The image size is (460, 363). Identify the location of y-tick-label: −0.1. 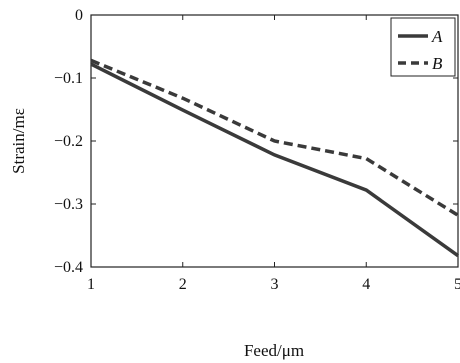
(68, 78).